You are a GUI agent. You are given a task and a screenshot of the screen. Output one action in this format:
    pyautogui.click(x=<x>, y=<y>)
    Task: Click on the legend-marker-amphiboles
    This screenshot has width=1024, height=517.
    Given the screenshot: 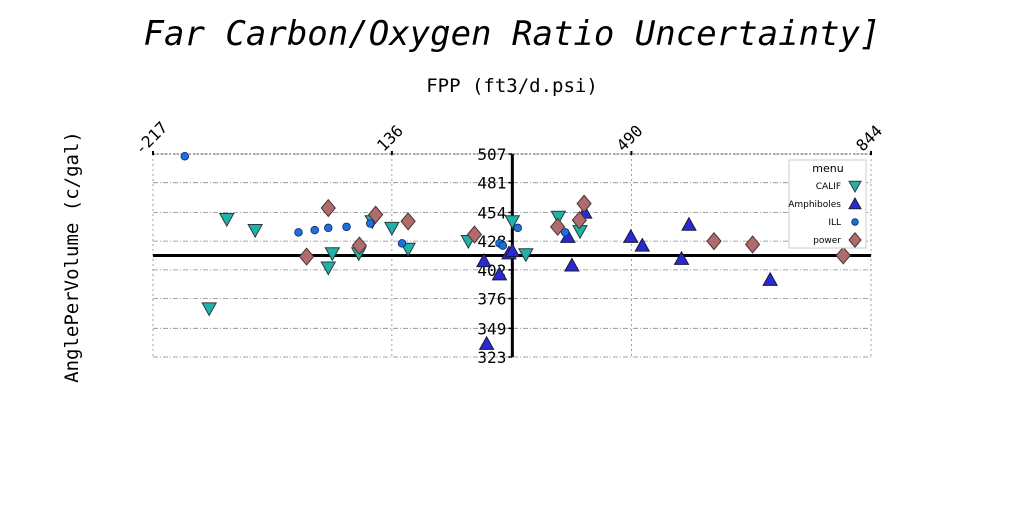 What is the action you would take?
    pyautogui.click(x=855, y=203)
    